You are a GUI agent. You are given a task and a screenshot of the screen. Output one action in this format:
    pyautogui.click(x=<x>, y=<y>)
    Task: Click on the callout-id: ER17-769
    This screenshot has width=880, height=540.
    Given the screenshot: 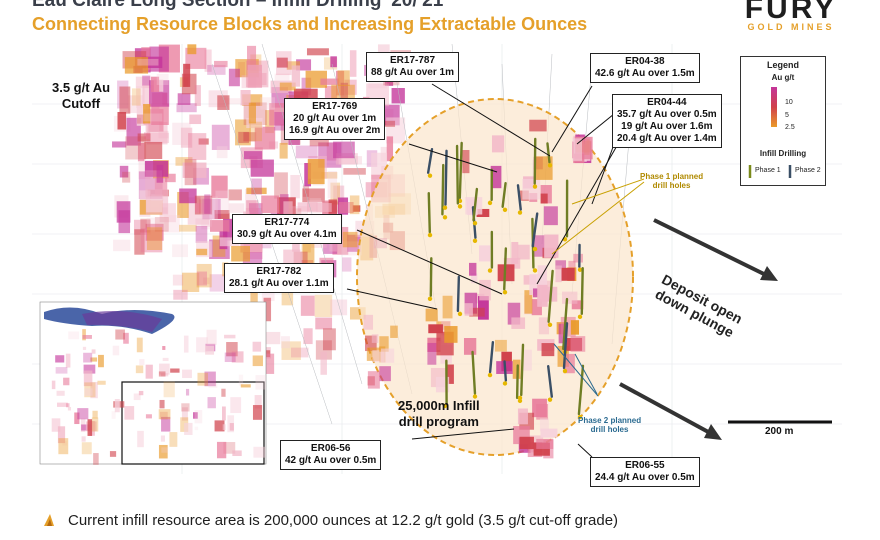 What is the action you would take?
    pyautogui.click(x=335, y=106)
    